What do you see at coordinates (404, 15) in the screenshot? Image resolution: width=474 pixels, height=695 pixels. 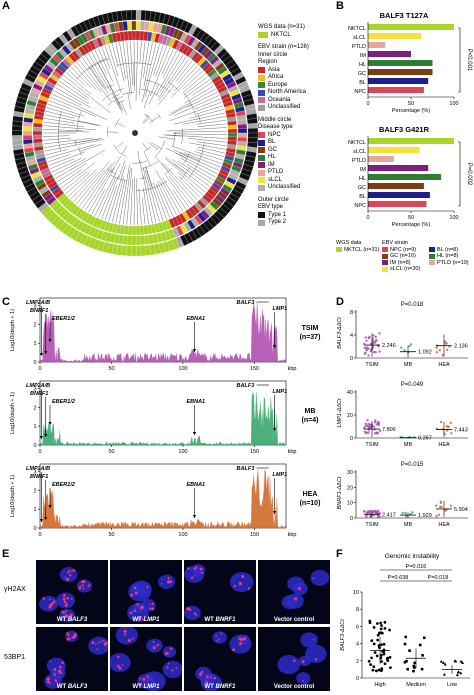 I see `b-chart-title-0: BALF3 T127A` at bounding box center [404, 15].